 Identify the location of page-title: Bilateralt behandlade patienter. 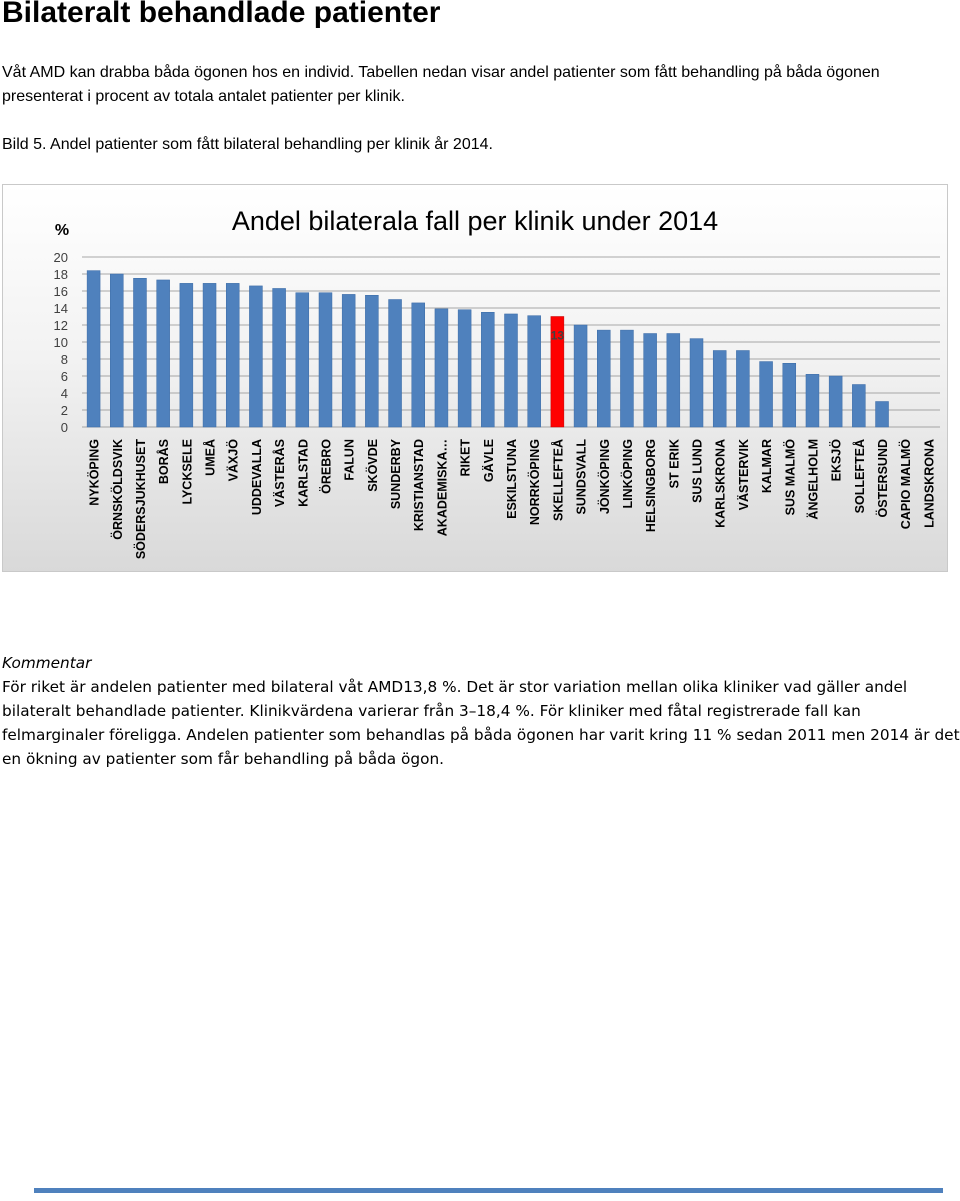
(221, 14).